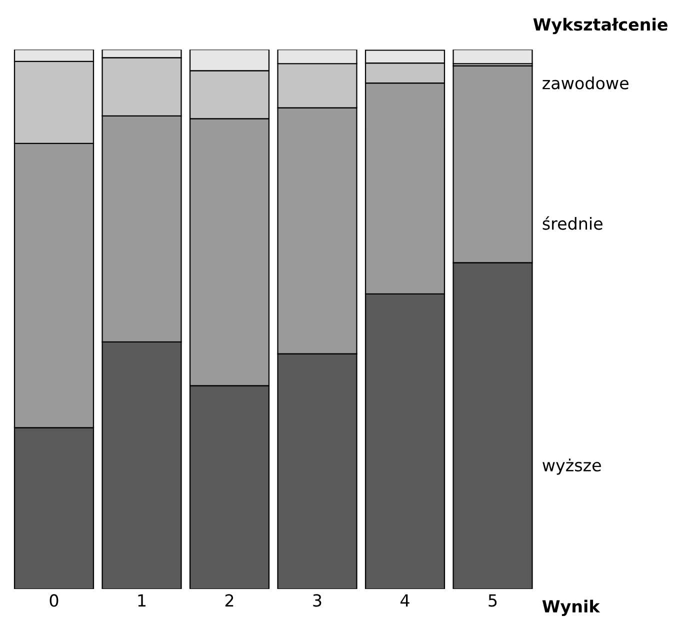 This screenshot has height=620, width=675. Describe the element at coordinates (585, 83) in the screenshot. I see `series-label: zawodowe` at that location.